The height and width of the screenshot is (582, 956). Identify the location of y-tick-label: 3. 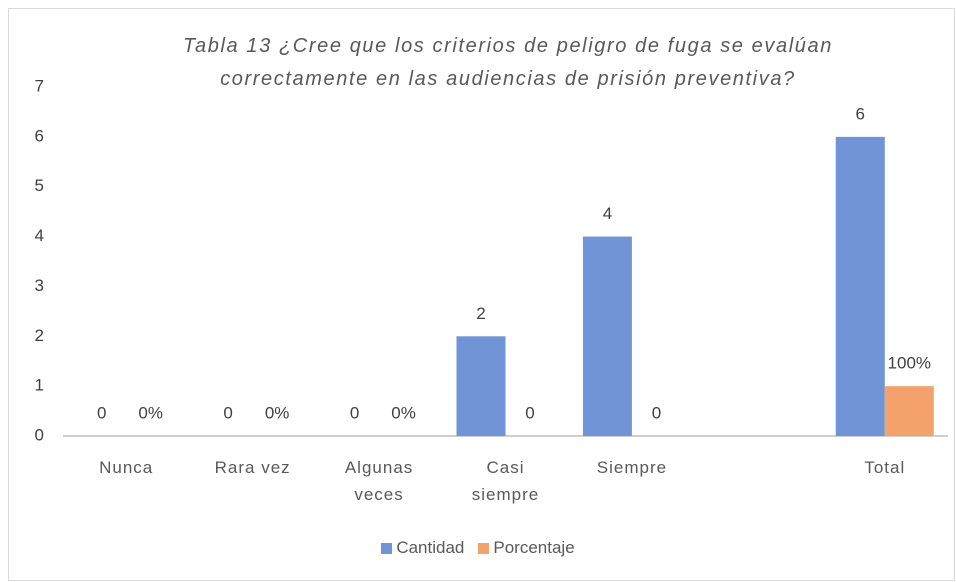
(39, 285).